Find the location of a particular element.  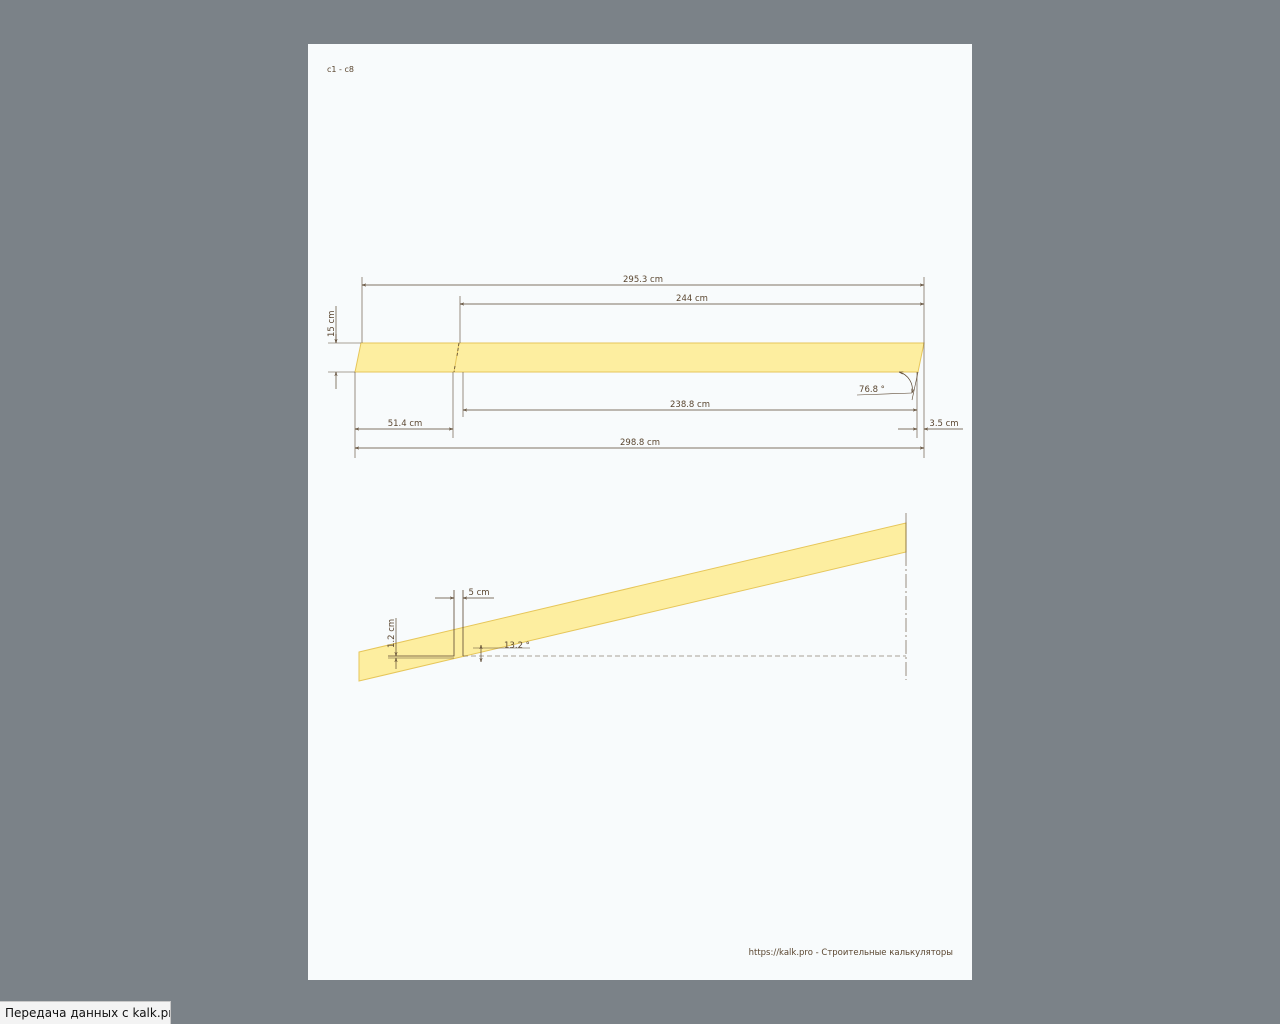

dim-left-piece: 51.4 cm is located at coordinates (405, 424).